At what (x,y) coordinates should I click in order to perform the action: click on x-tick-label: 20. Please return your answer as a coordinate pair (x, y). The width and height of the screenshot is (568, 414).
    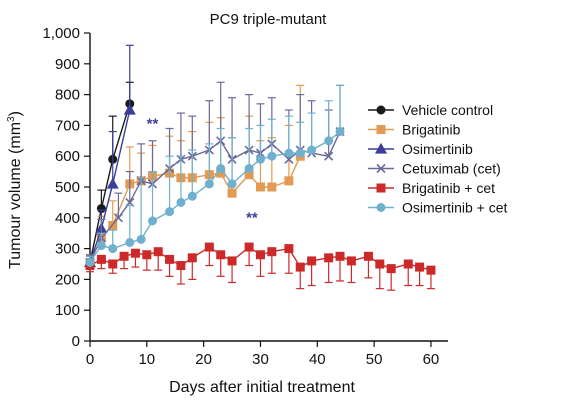
    Looking at the image, I should click on (203, 359).